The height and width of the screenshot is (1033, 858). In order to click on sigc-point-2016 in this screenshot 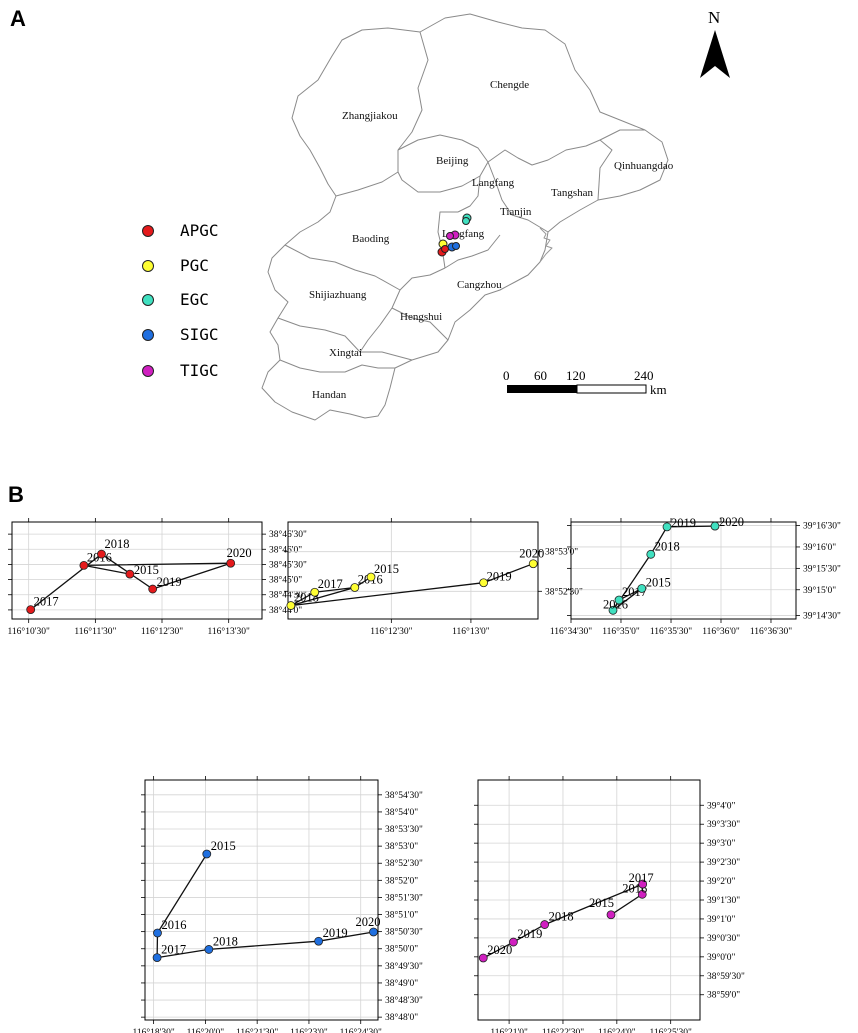, I will do `click(157, 933)`.